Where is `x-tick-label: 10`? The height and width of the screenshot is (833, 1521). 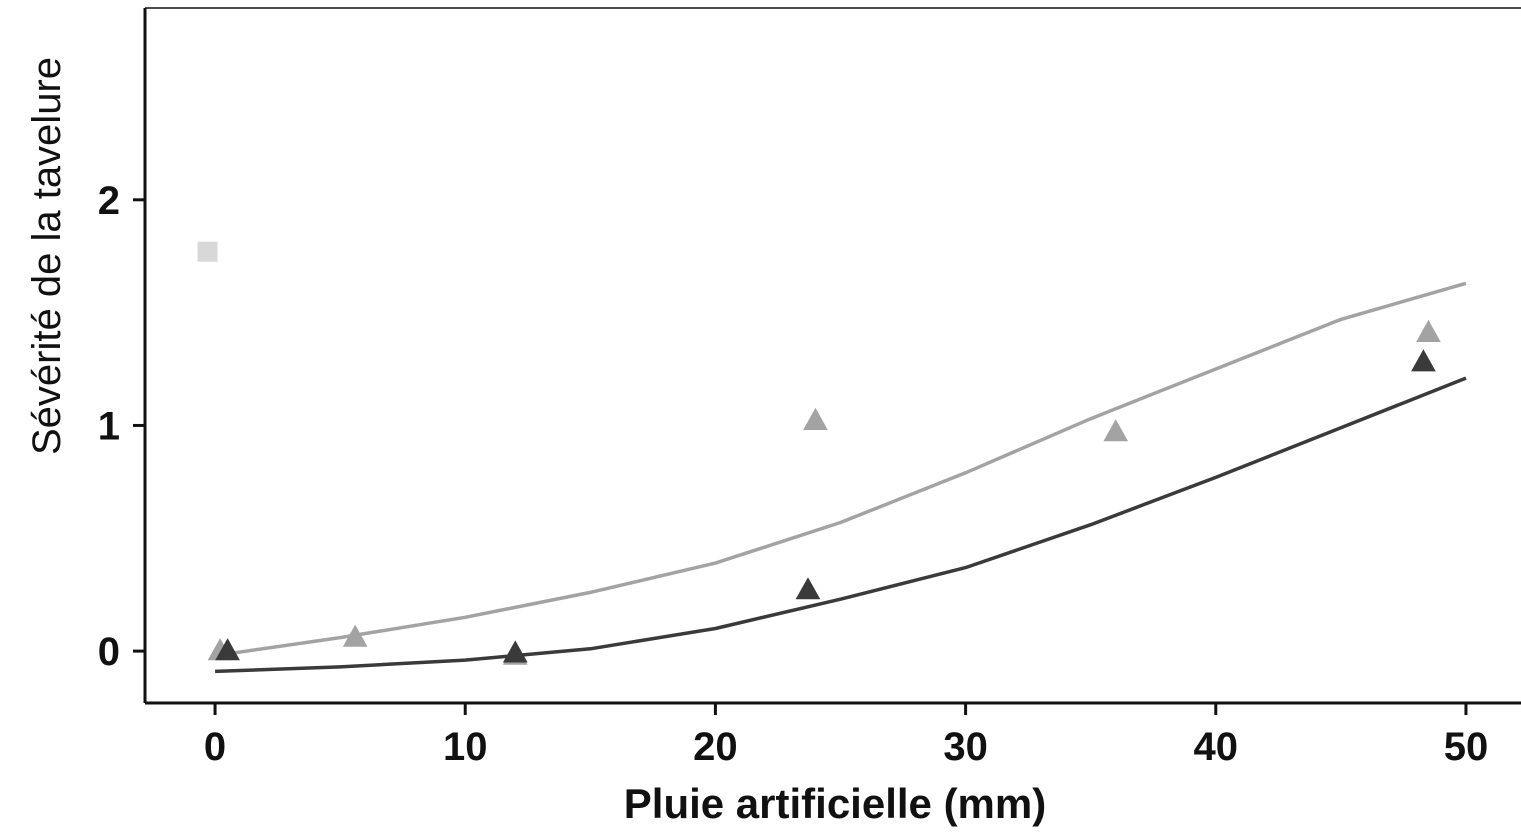
x-tick-label: 10 is located at coordinates (465, 747).